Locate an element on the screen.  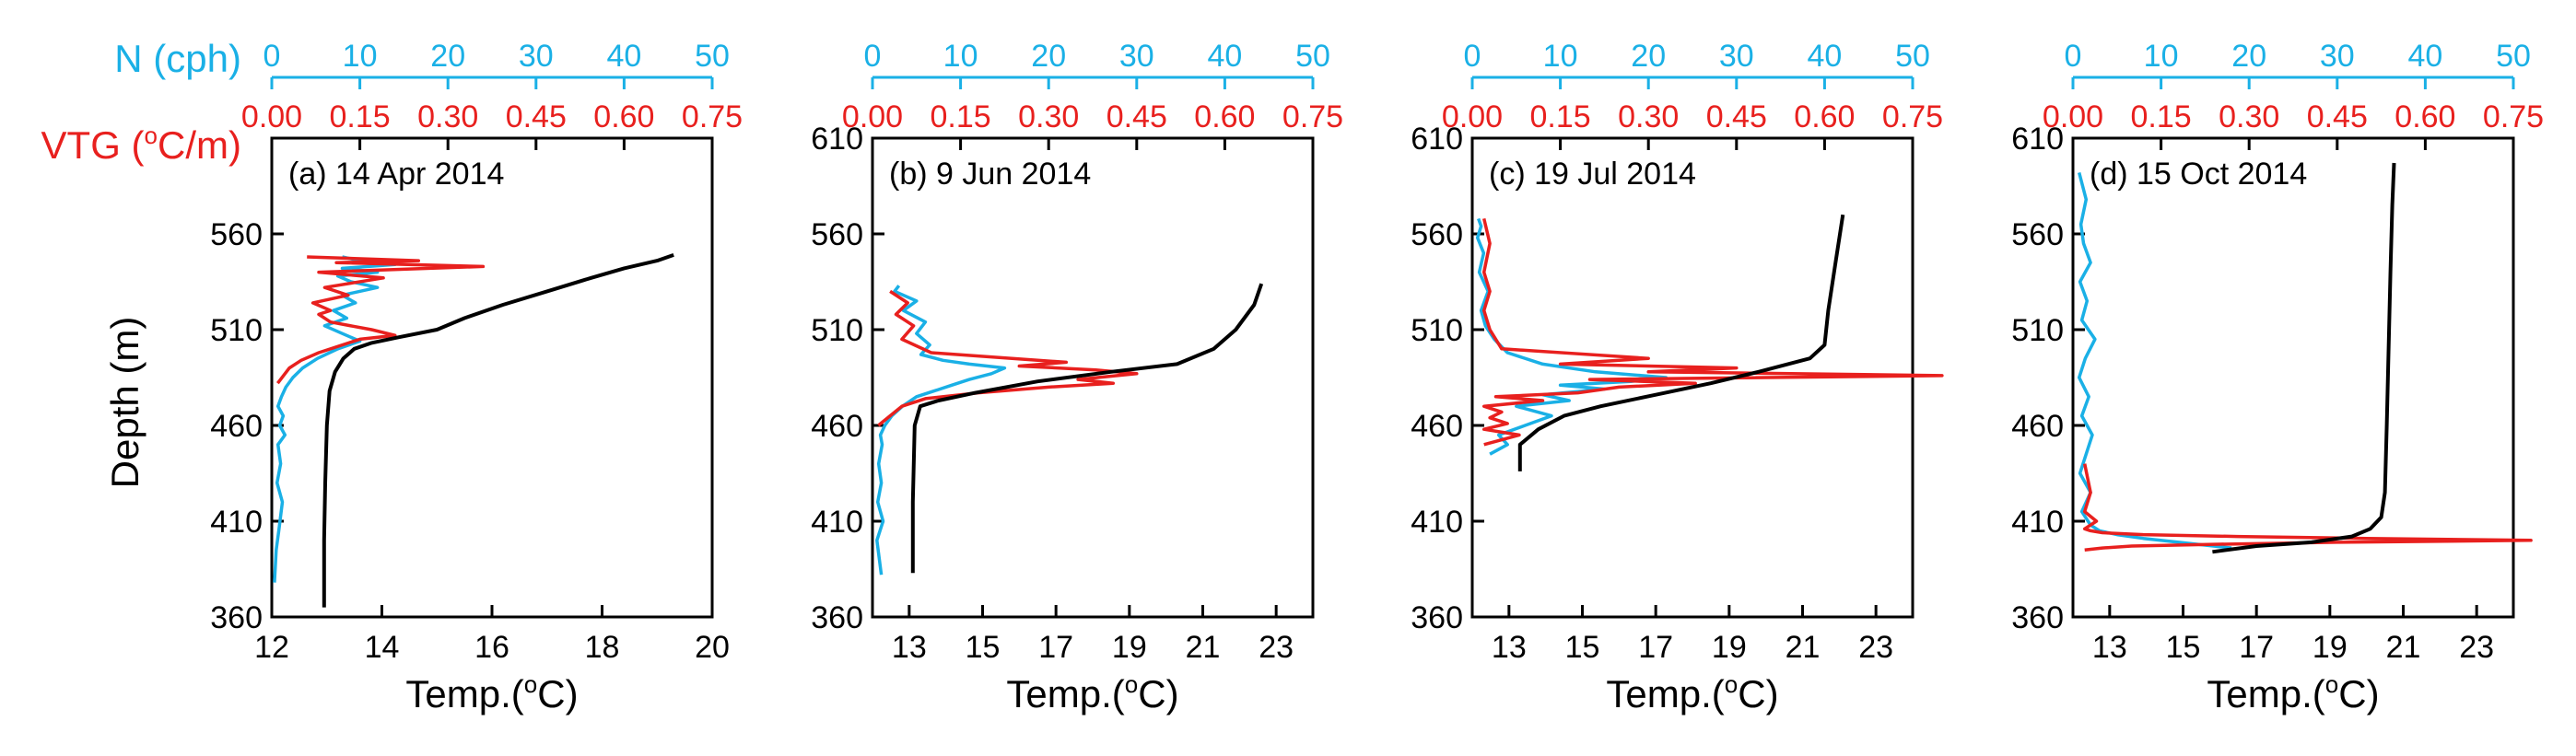
temp-tick-label: 16 is located at coordinates (491, 647).